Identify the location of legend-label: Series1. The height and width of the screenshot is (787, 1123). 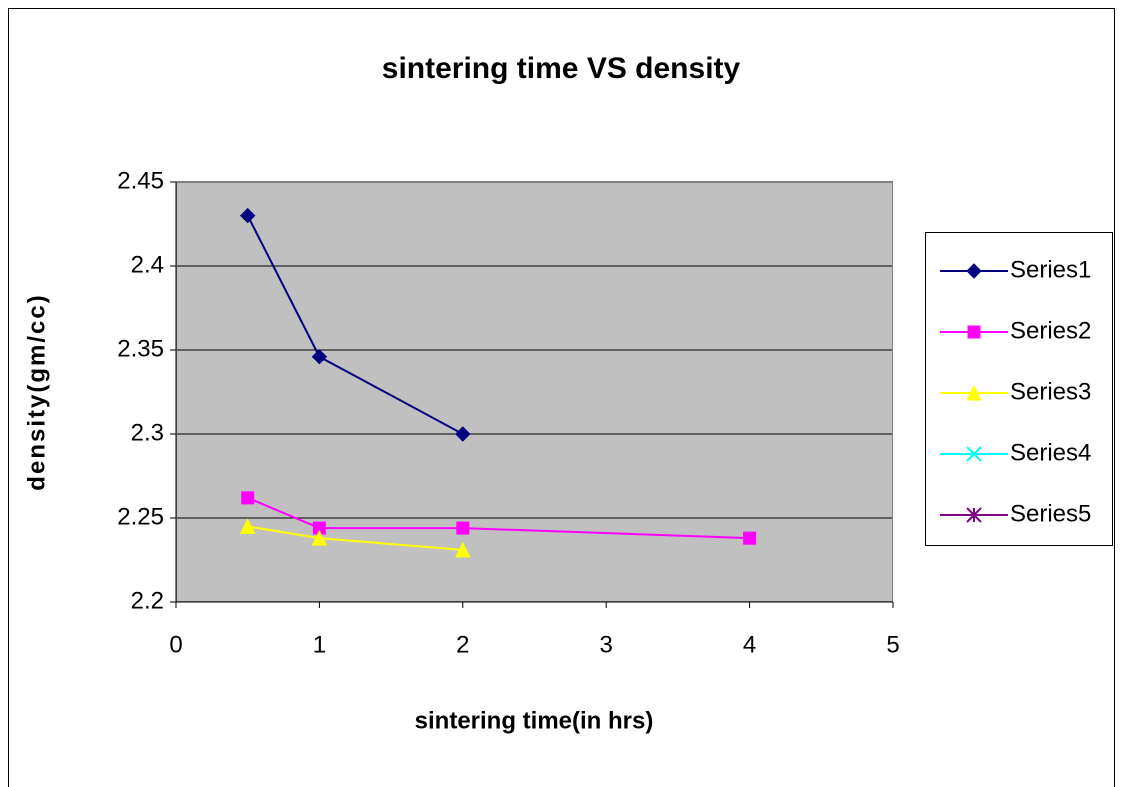
(1050, 269).